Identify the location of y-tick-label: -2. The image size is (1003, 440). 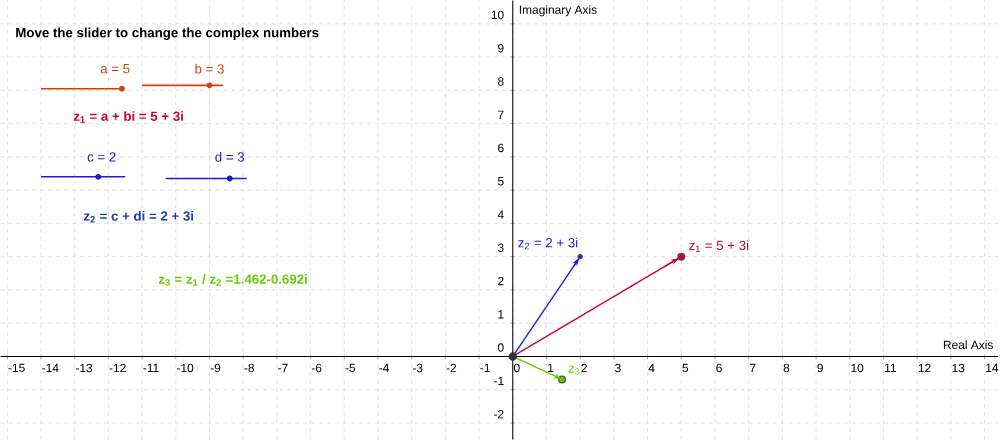
(499, 414).